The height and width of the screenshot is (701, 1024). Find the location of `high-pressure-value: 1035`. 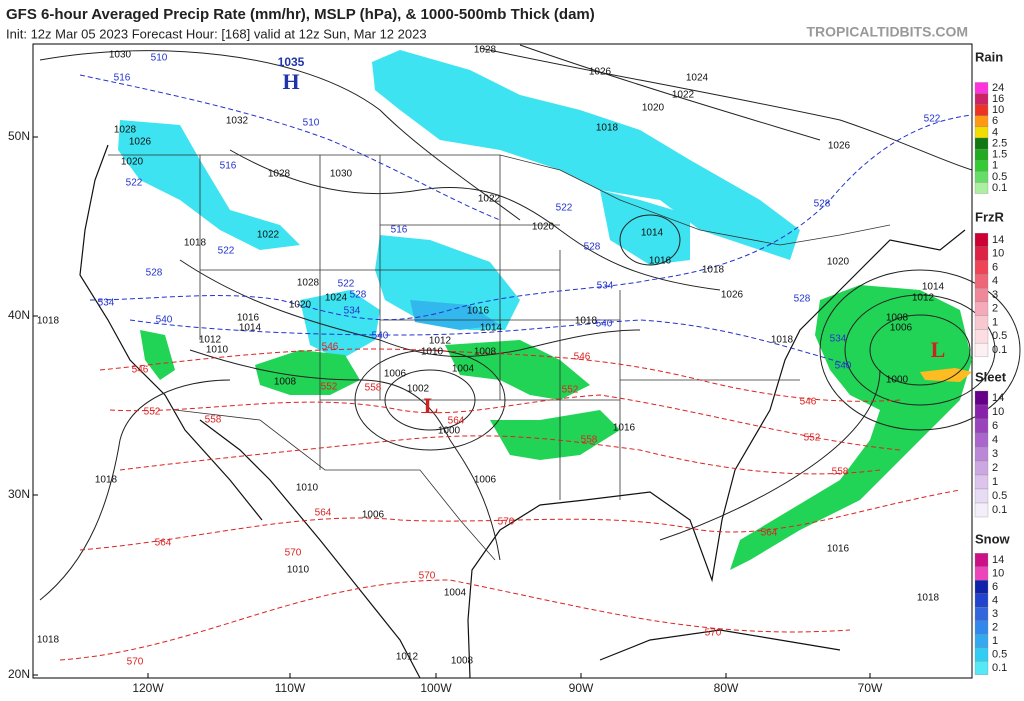

high-pressure-value: 1035 is located at coordinates (291, 62).